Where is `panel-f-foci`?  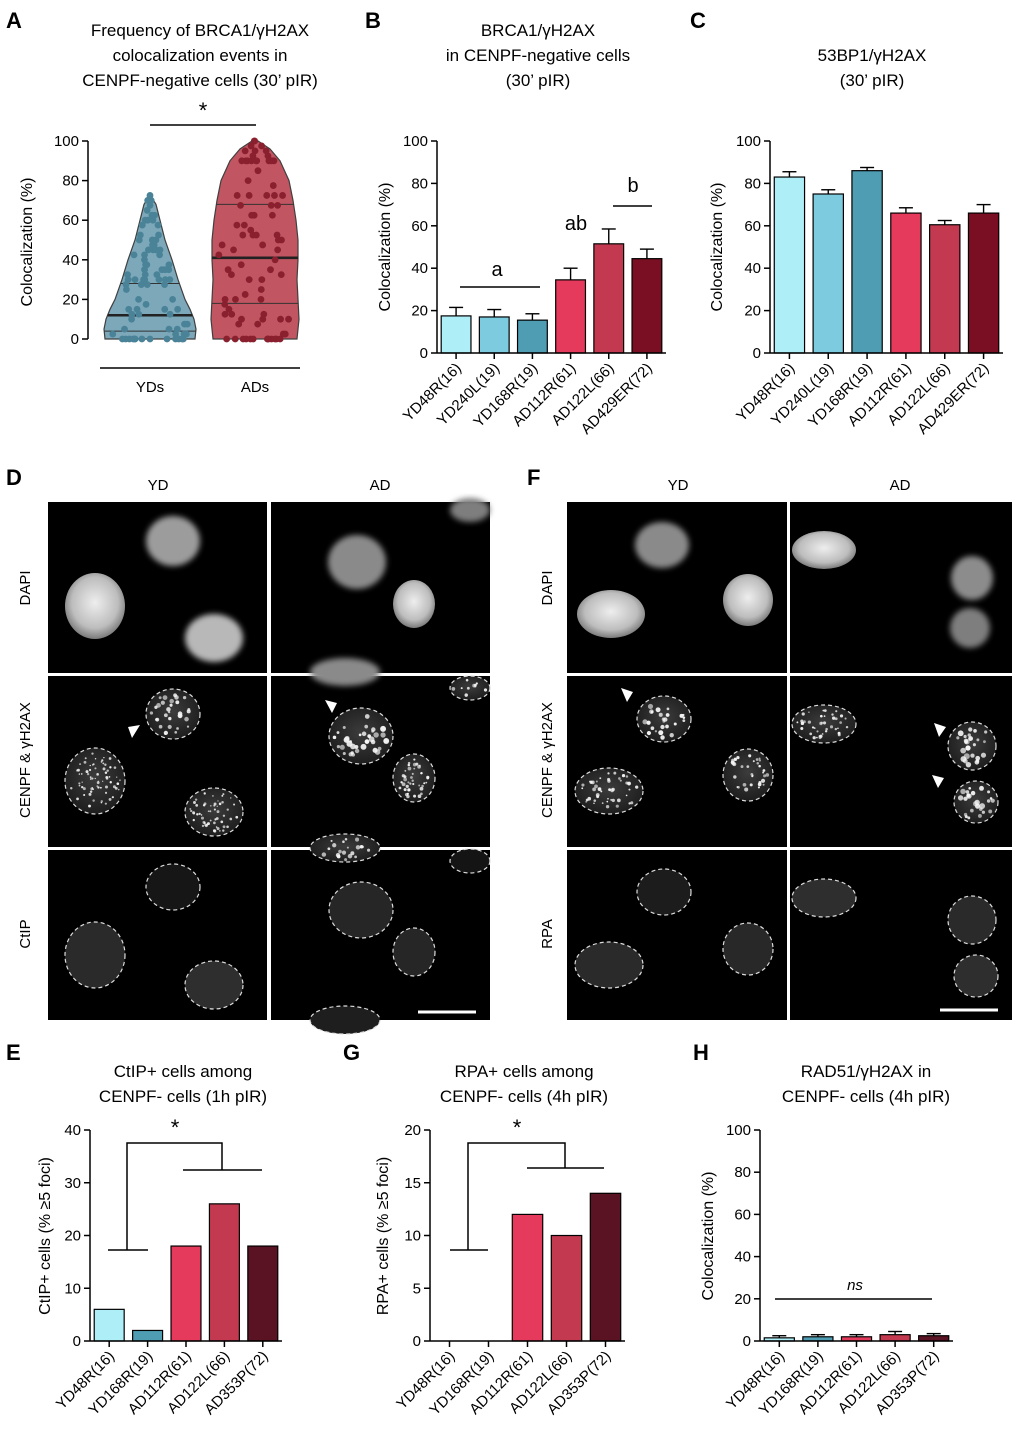
panel-f-foci is located at coordinates (788, 761).